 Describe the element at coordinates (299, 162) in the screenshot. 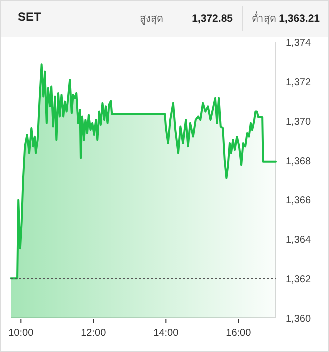

I see `y-tick-label: 1,368` at that location.